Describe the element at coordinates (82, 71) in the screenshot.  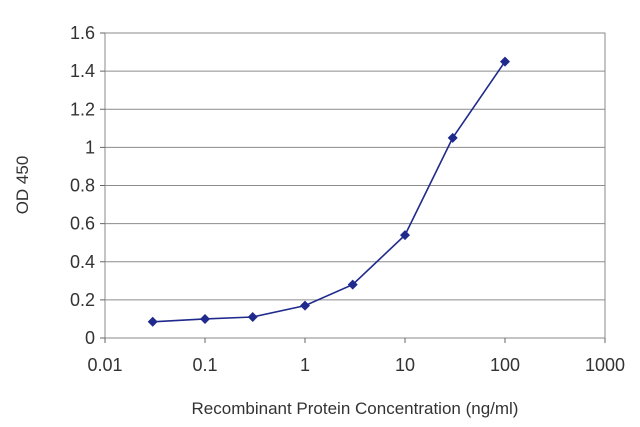
I see `y-tick-label: 1.4` at that location.